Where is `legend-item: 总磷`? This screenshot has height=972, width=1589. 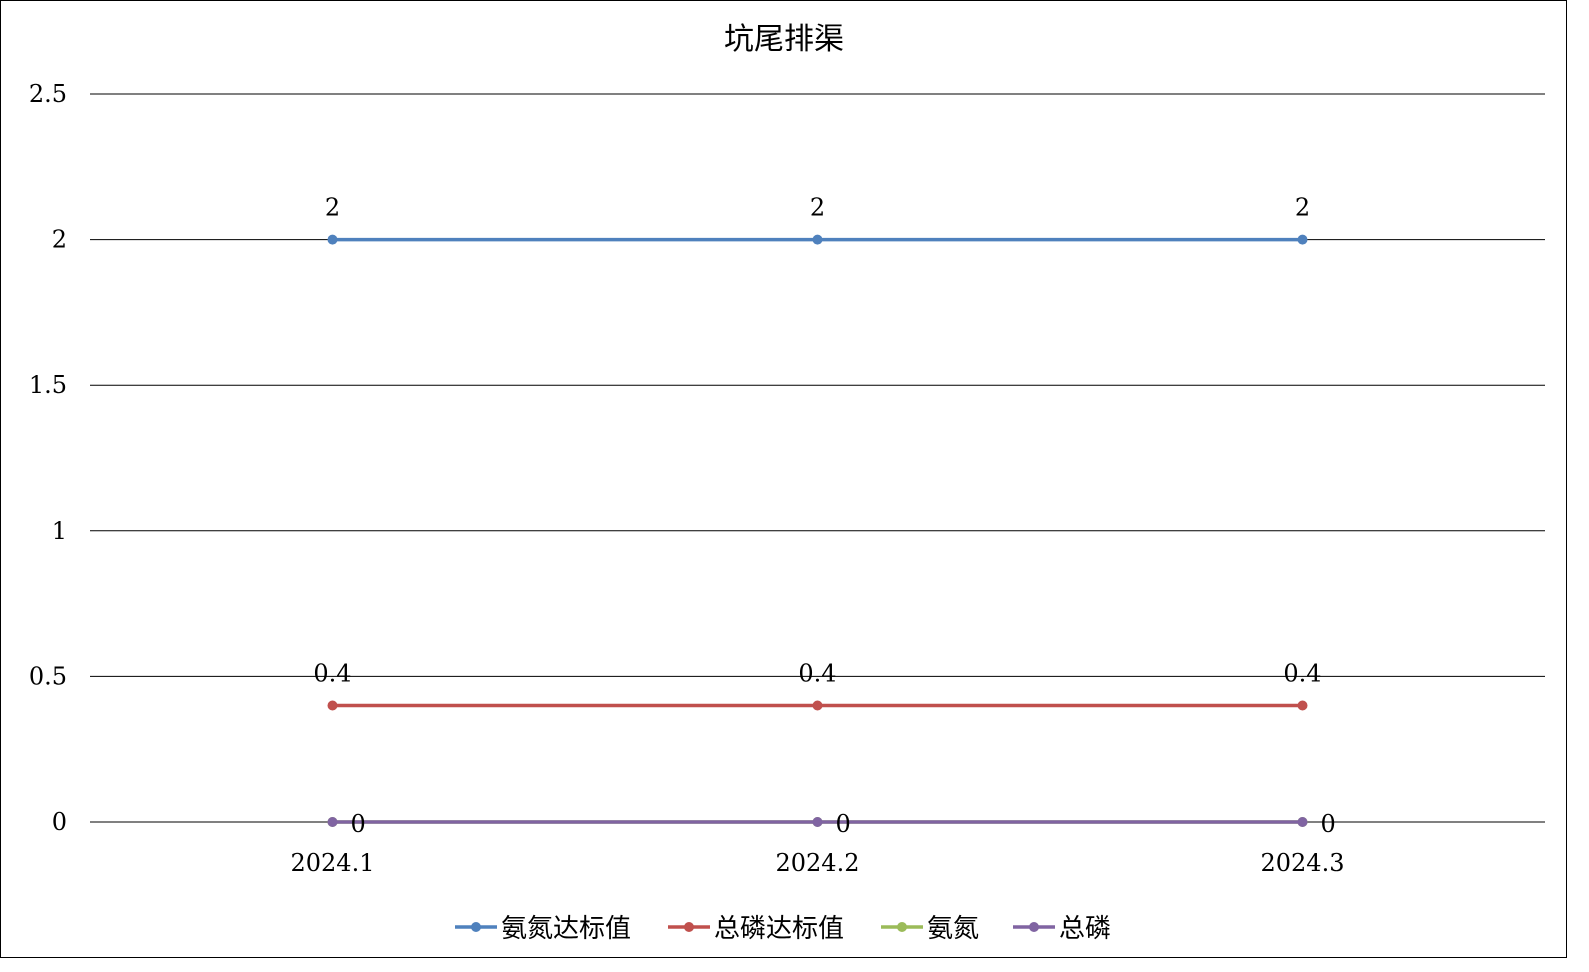
legend-item: 总磷 is located at coordinates (1062, 929).